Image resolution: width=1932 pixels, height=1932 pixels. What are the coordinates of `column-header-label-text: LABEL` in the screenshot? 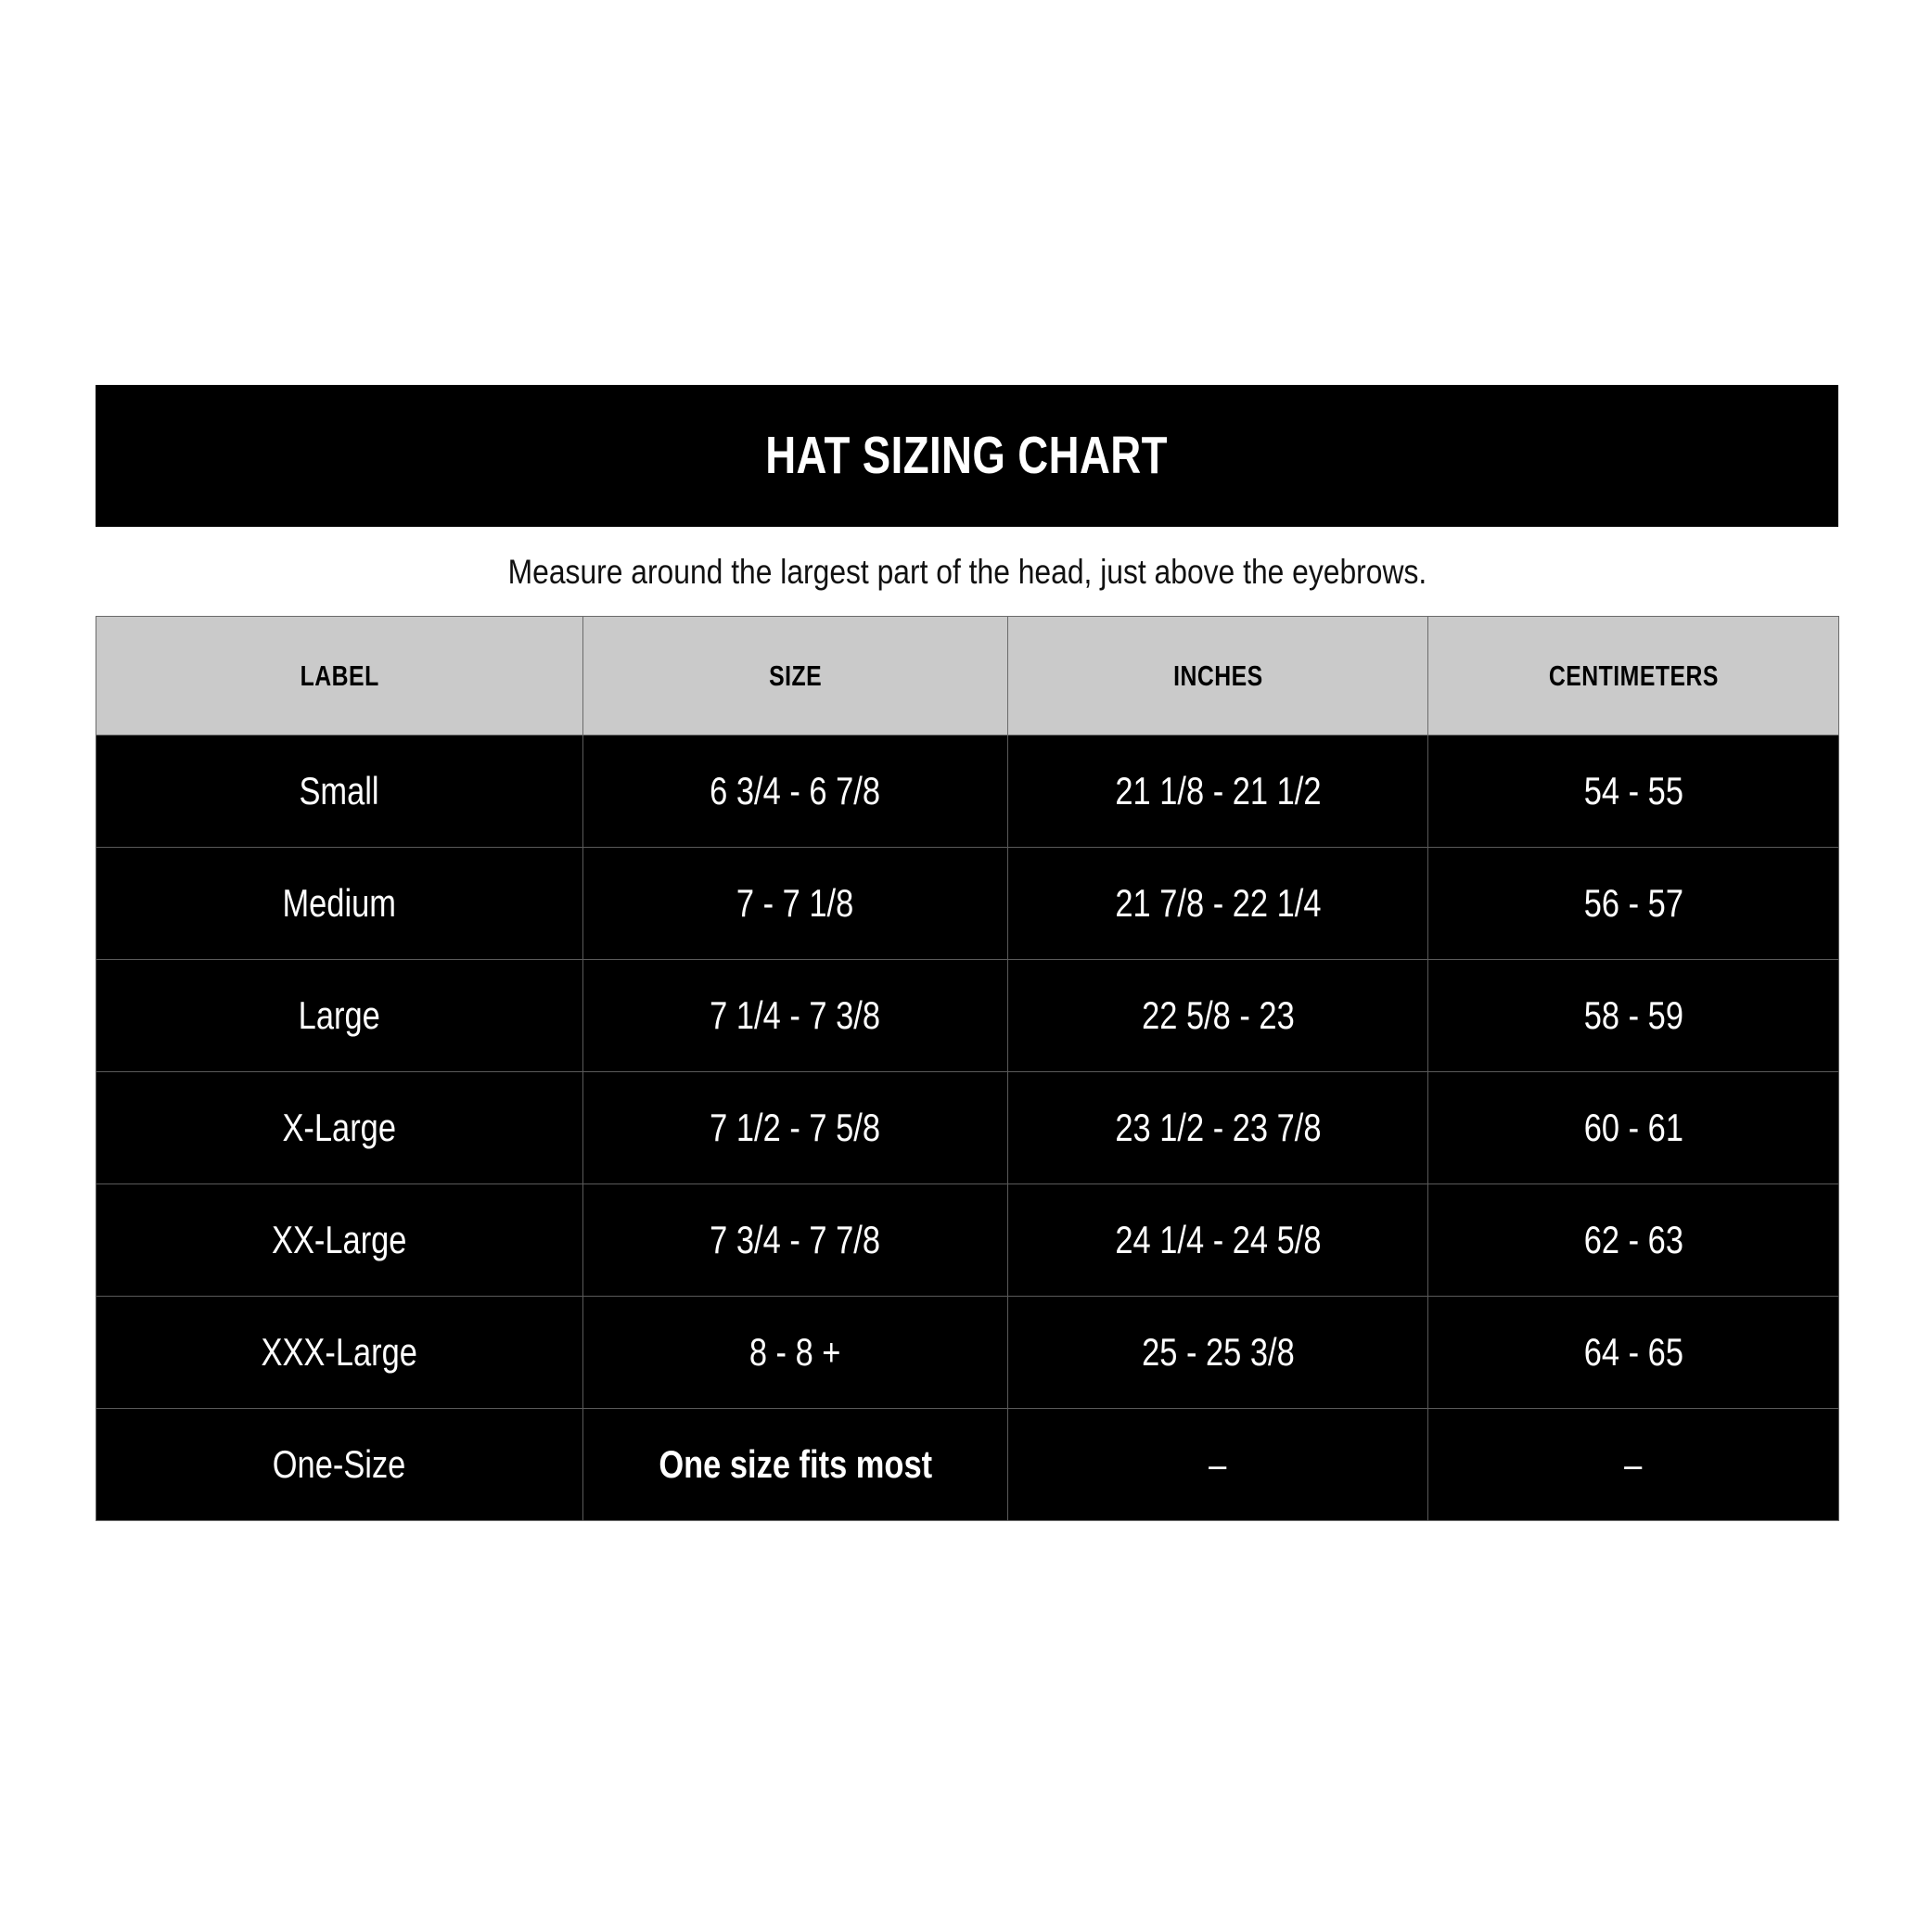 It's located at (339, 675).